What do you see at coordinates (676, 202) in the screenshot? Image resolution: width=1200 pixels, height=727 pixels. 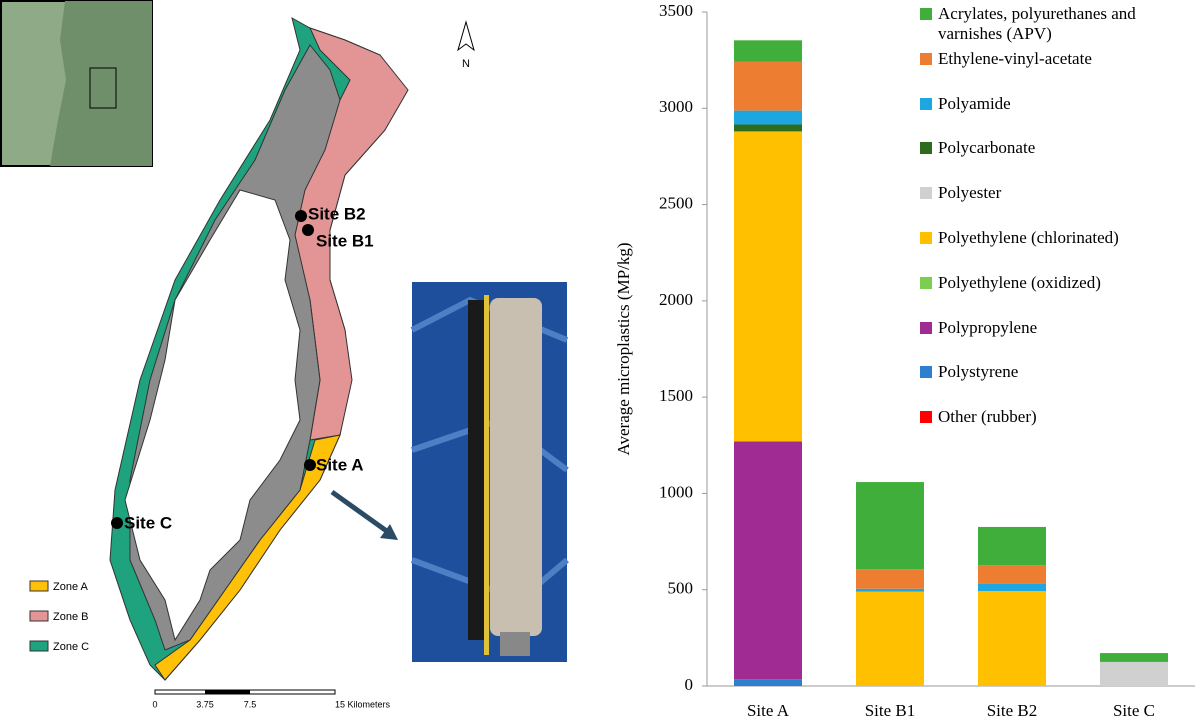 I see `y-tick-label: 2500` at bounding box center [676, 202].